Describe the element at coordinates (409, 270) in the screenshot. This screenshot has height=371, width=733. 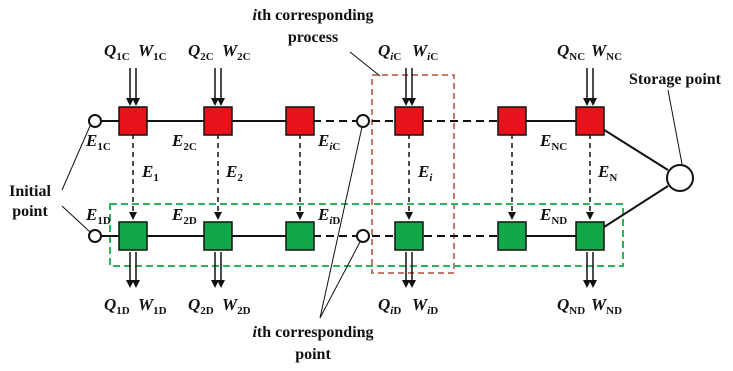
I see `outflow-arrow-id` at that location.